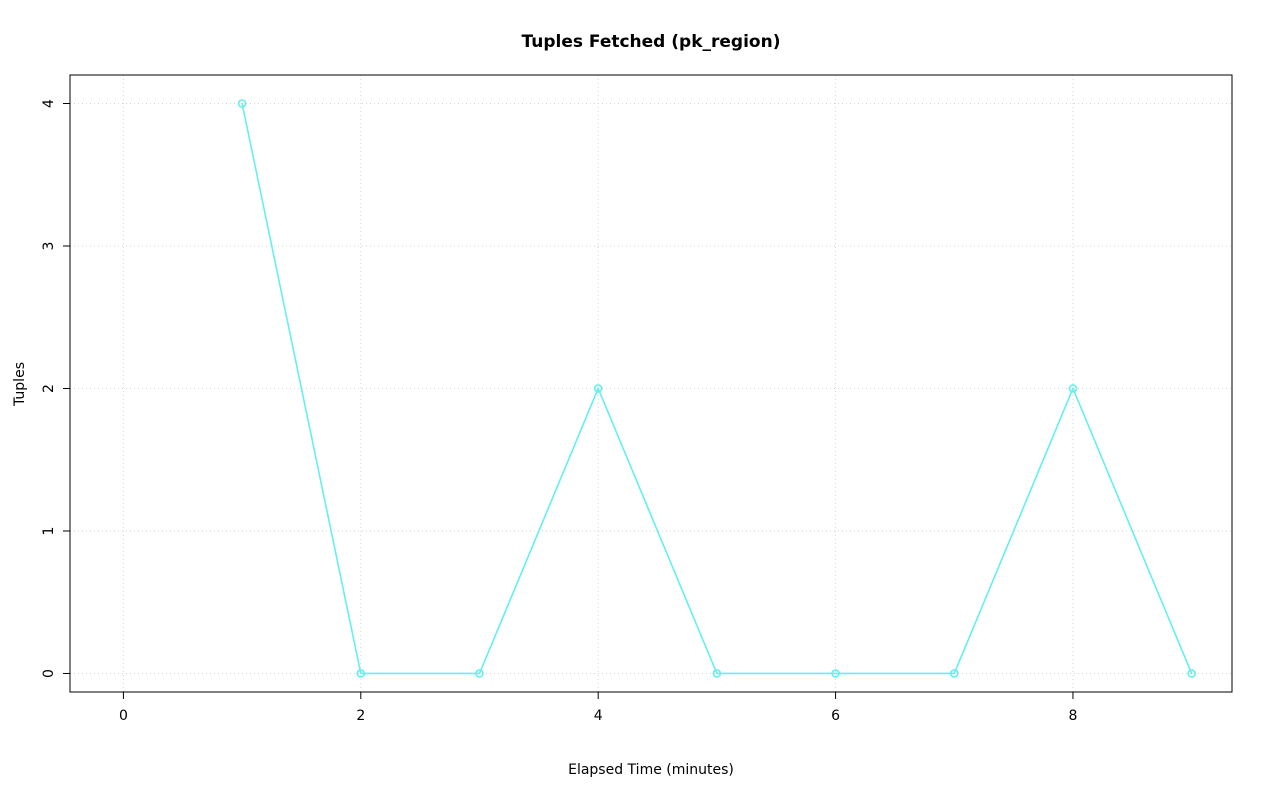 The image size is (1280, 801). Describe the element at coordinates (49, 673) in the screenshot. I see `y-tick-label: 0` at that location.